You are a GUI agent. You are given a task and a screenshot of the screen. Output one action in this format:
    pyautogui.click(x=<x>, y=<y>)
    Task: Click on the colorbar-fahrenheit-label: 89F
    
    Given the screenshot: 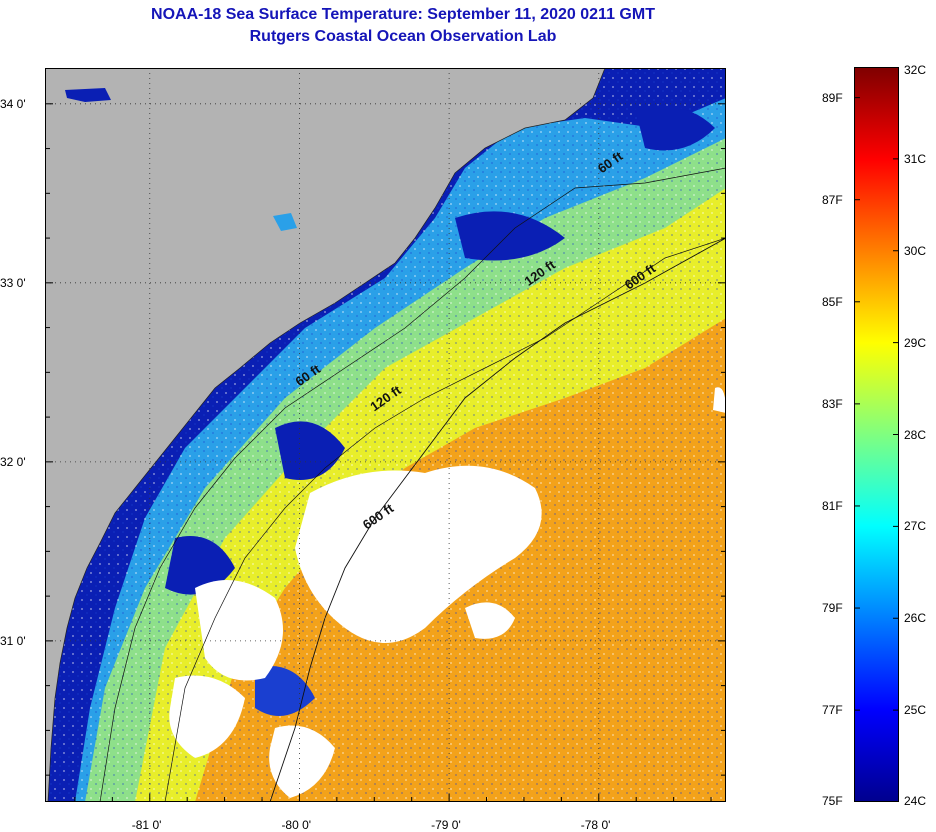 What is the action you would take?
    pyautogui.click(x=832, y=97)
    